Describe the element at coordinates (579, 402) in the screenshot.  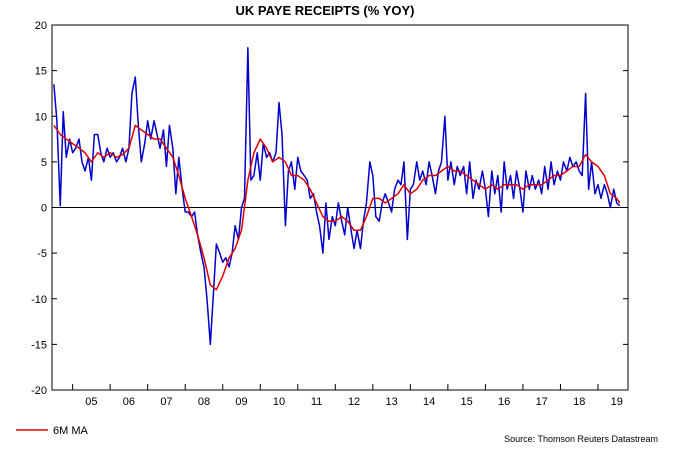
I see `x-tick-label: 18` at that location.